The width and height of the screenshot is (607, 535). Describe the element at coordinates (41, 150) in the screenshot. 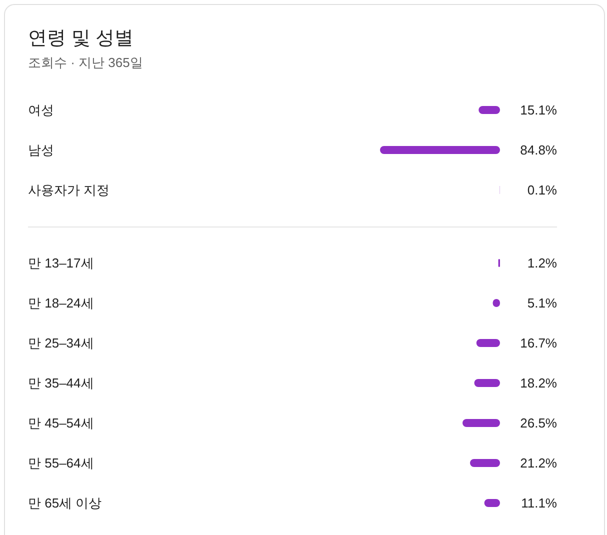

I see `y-tick-label: 남성` at that location.